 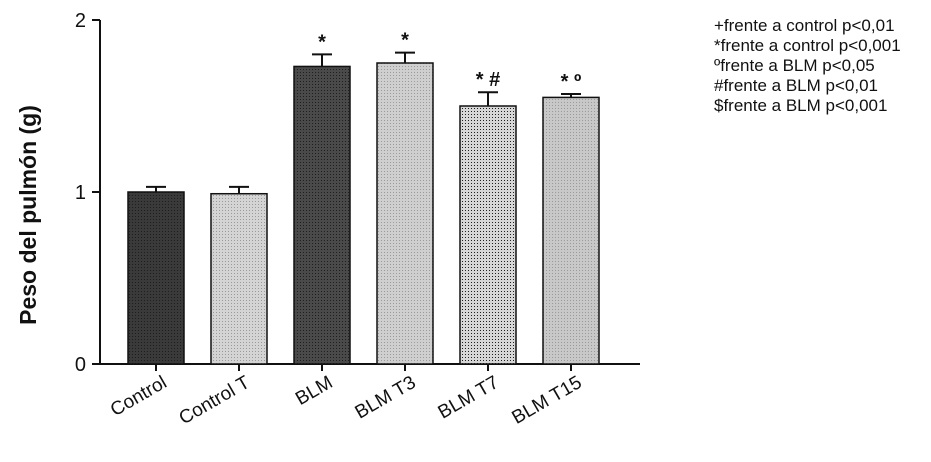 I want to click on legend-entry: ºfrente a BLM p<0,05, so click(x=794, y=65).